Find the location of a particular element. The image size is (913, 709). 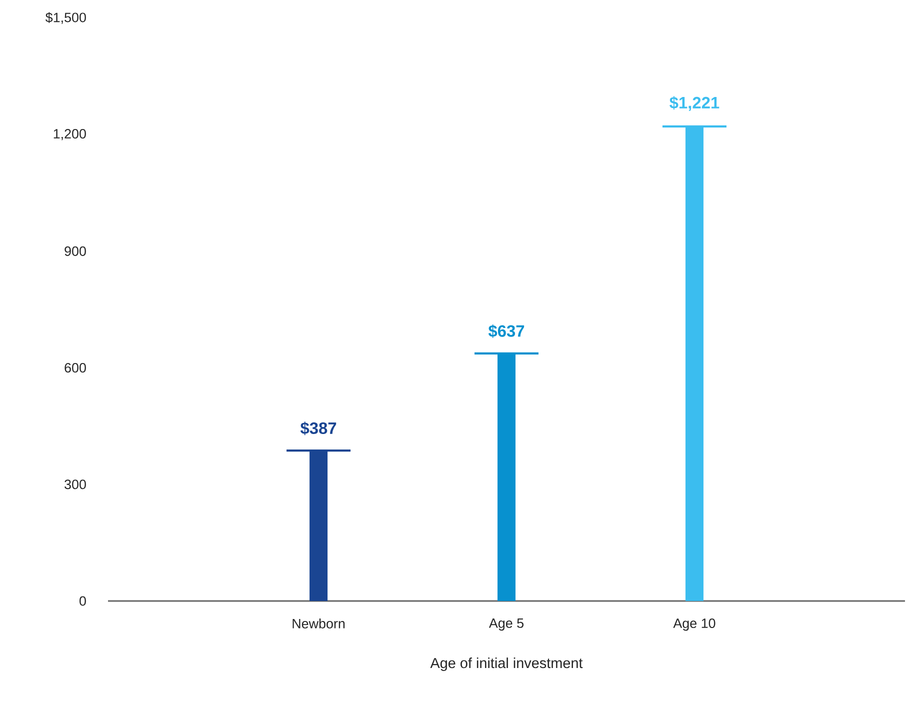

y-tick-label: $1,500 is located at coordinates (65, 18).